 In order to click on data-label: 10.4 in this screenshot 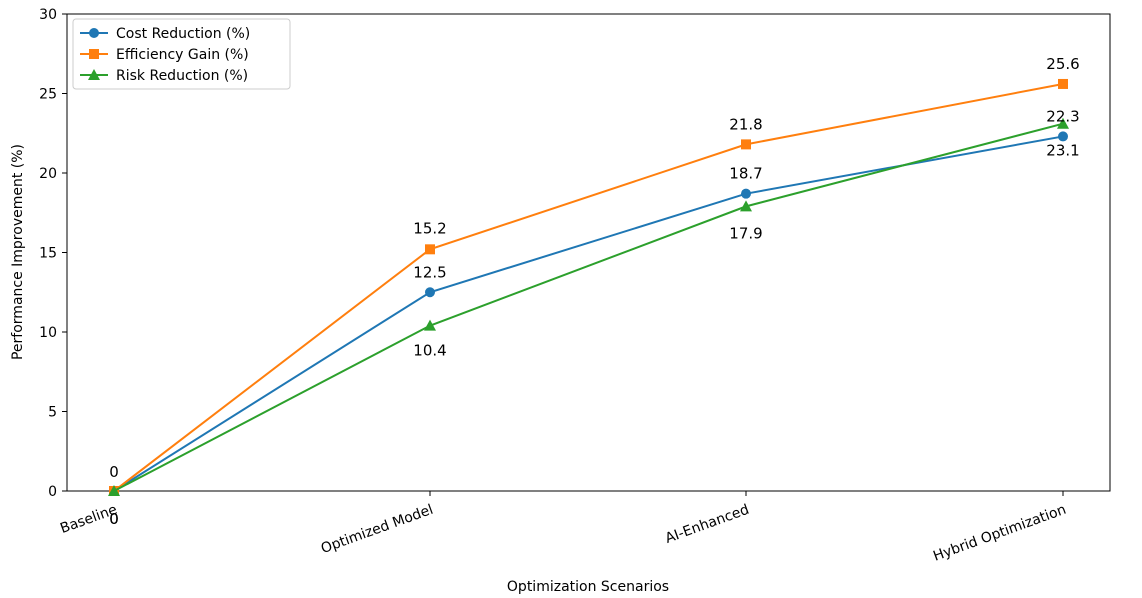, I will do `click(429, 351)`.